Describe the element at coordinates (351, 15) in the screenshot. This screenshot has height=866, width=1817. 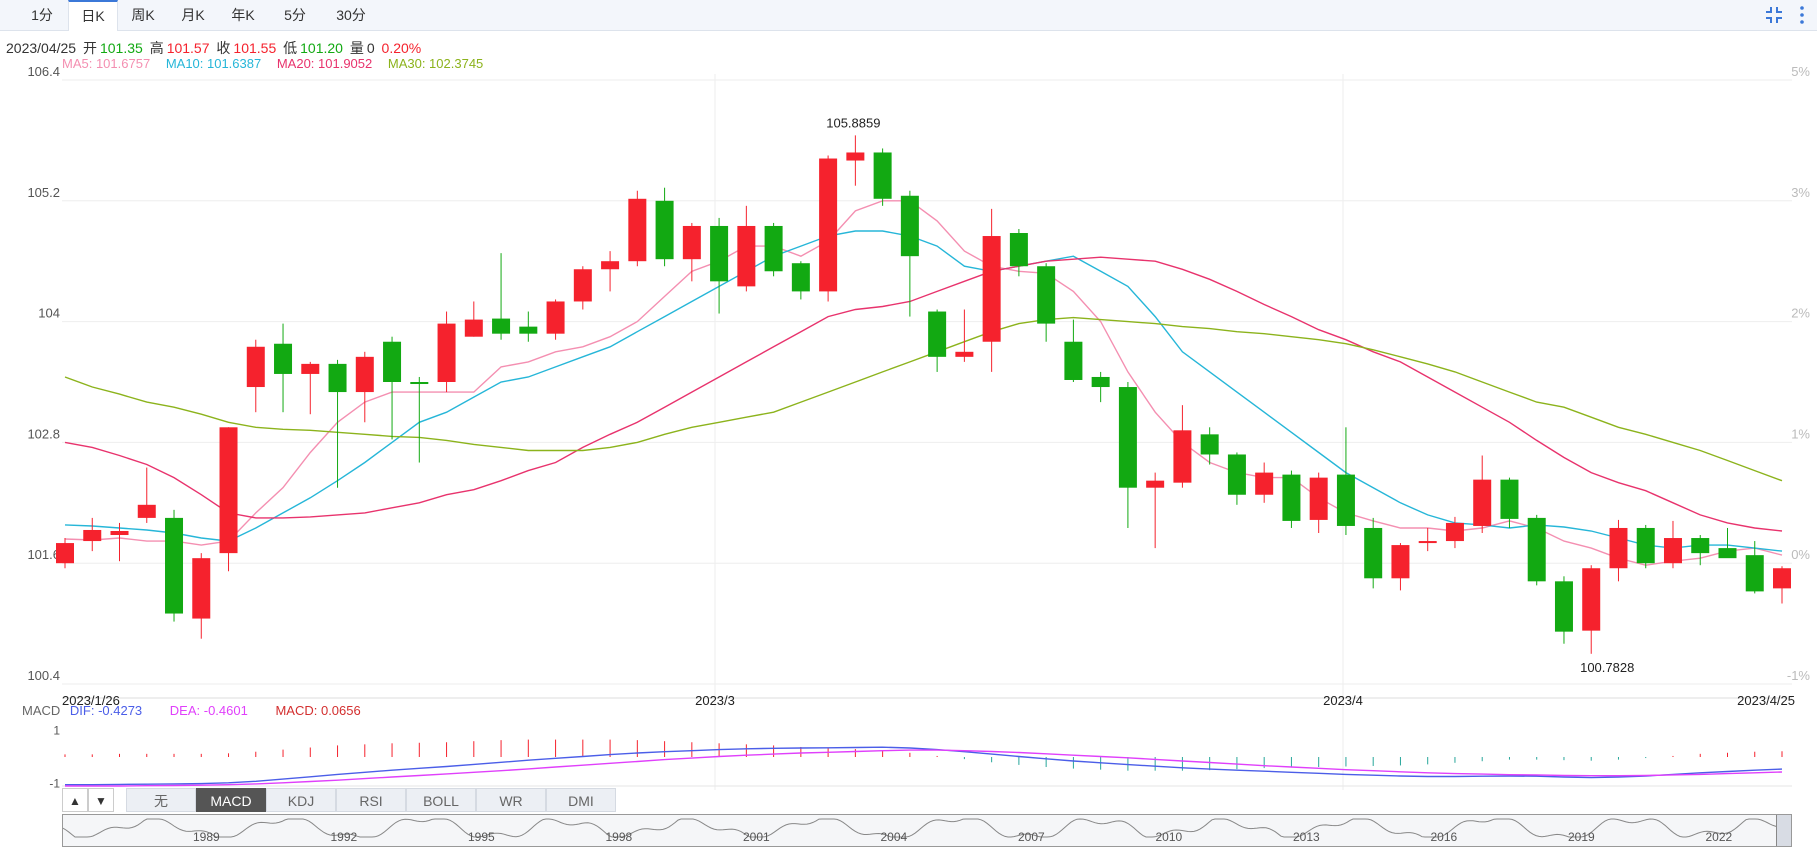
I see `tab-30min: 30分` at that location.